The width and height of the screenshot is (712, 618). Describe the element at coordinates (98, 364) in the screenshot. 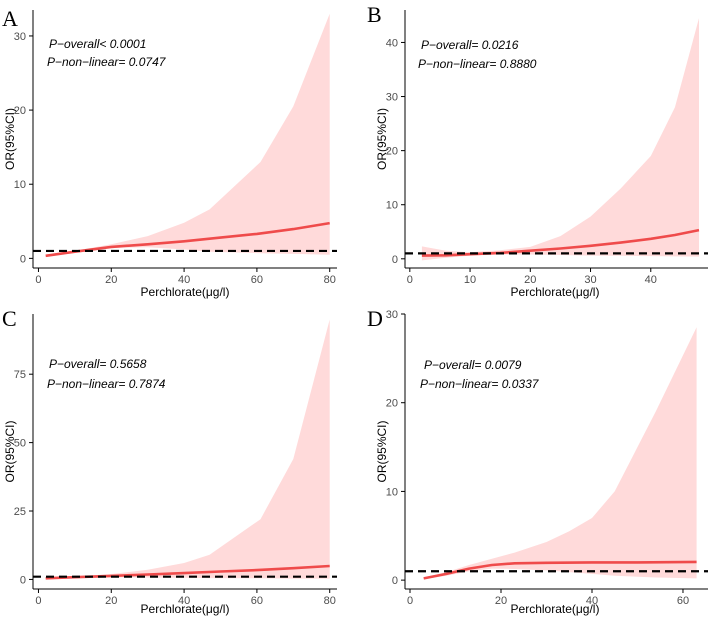

I see `p-value-annotation: P−overall= 0.5658` at that location.